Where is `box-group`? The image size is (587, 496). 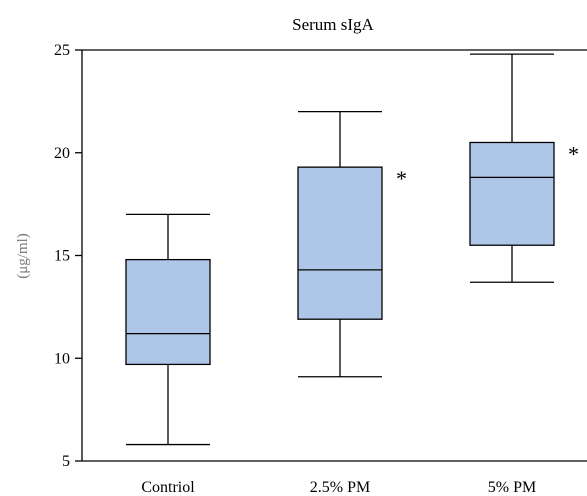 box-group is located at coordinates (168, 329).